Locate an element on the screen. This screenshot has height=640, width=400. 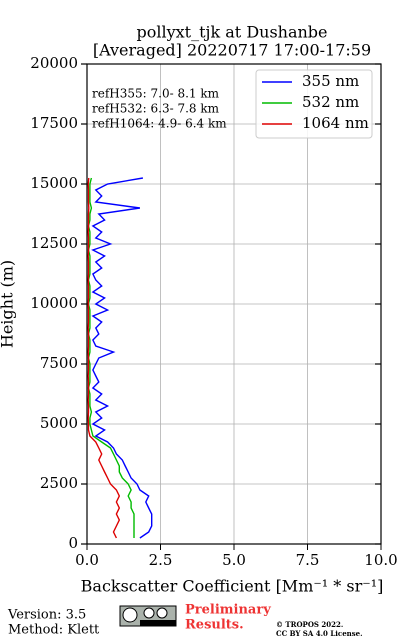
x-tick-label: 0.0 is located at coordinates (87, 560).